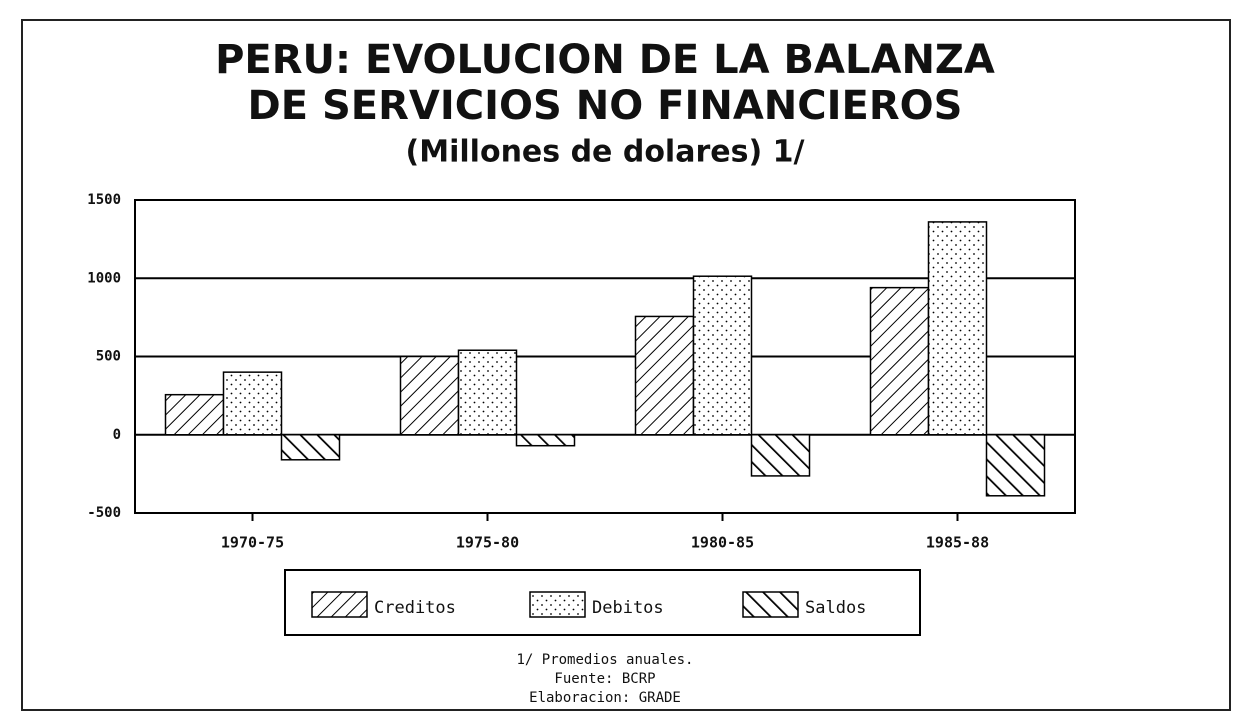  I want to click on x-tick-label: 1985-88, so click(957, 543).